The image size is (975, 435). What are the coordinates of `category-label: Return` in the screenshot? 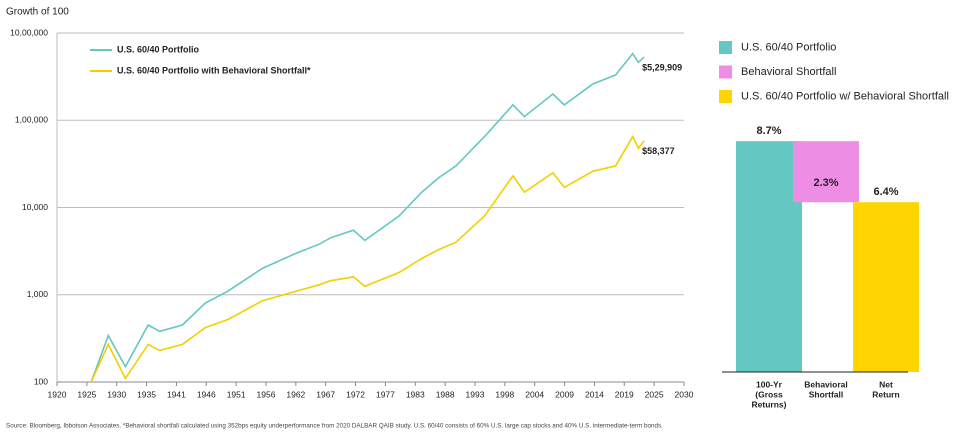 It's located at (885, 394).